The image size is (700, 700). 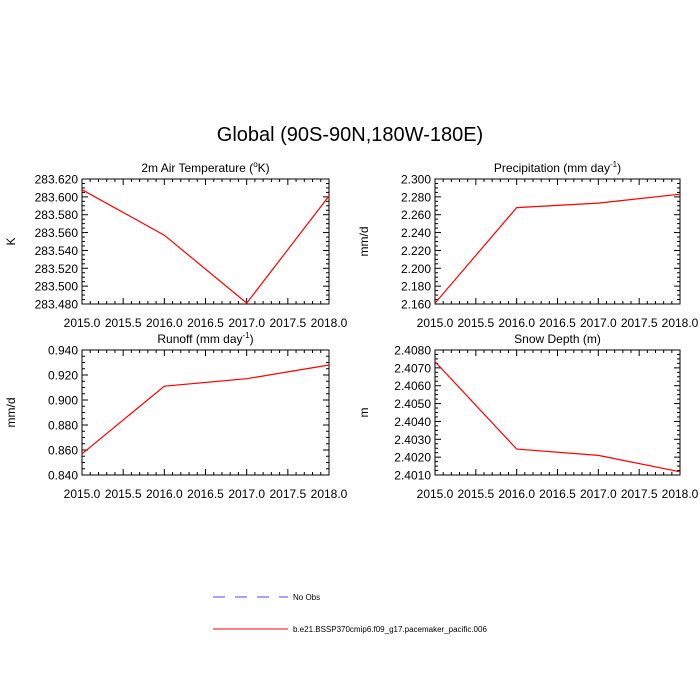 What do you see at coordinates (416, 287) in the screenshot?
I see `y-tick-label: 2.180` at bounding box center [416, 287].